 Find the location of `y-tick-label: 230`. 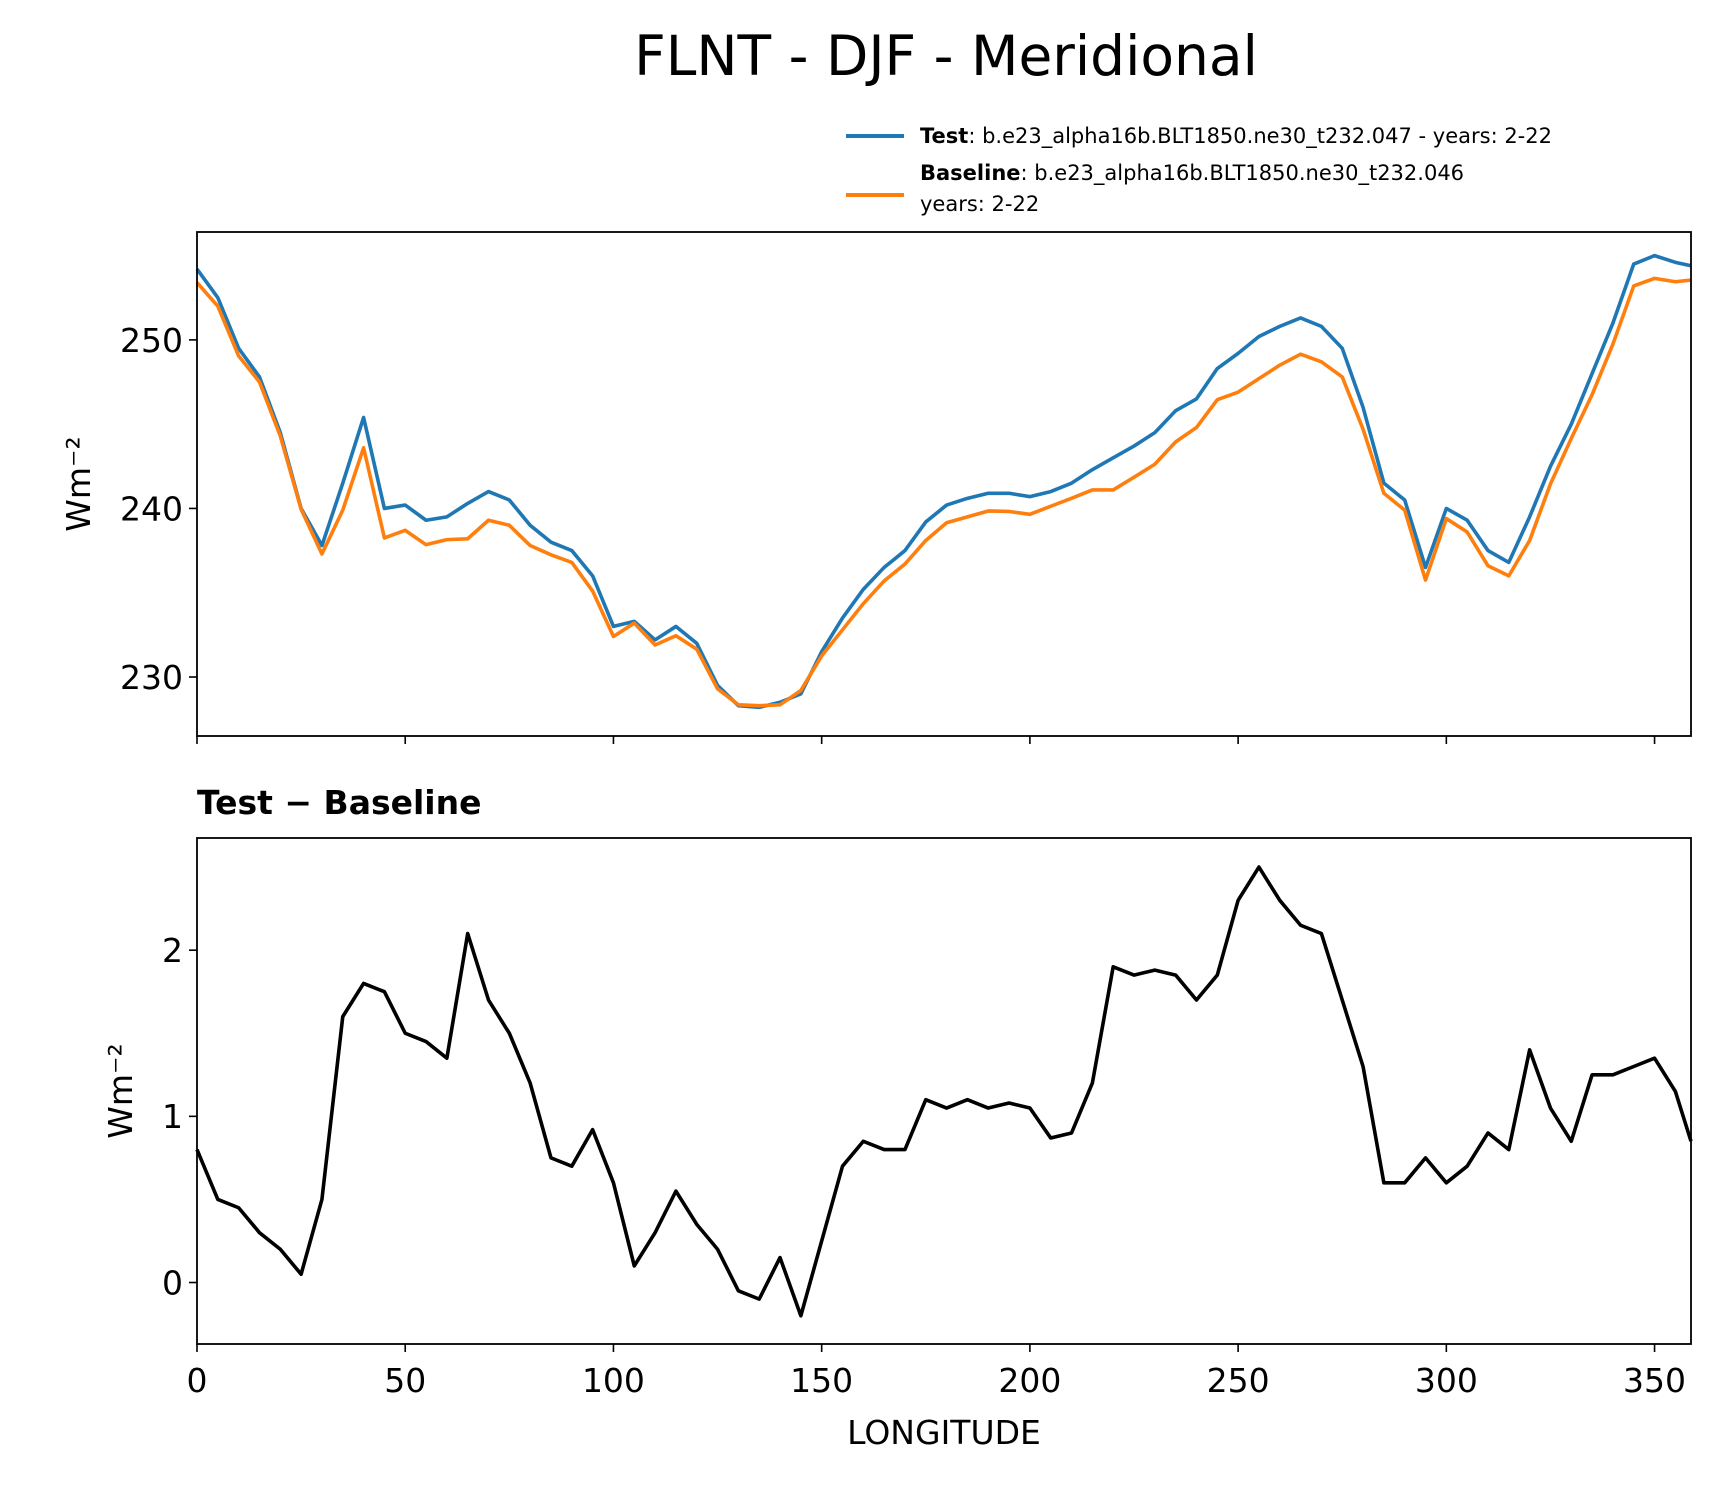

y-tick-label: 230 is located at coordinates (151, 677).